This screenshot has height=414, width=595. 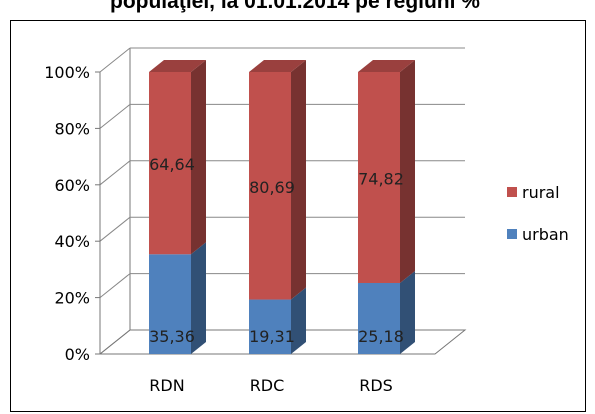 What do you see at coordinates (295, 6) in the screenshot?
I see `chart-title: populaţiei, la 01.01.2014 pe regiuni %` at bounding box center [295, 6].